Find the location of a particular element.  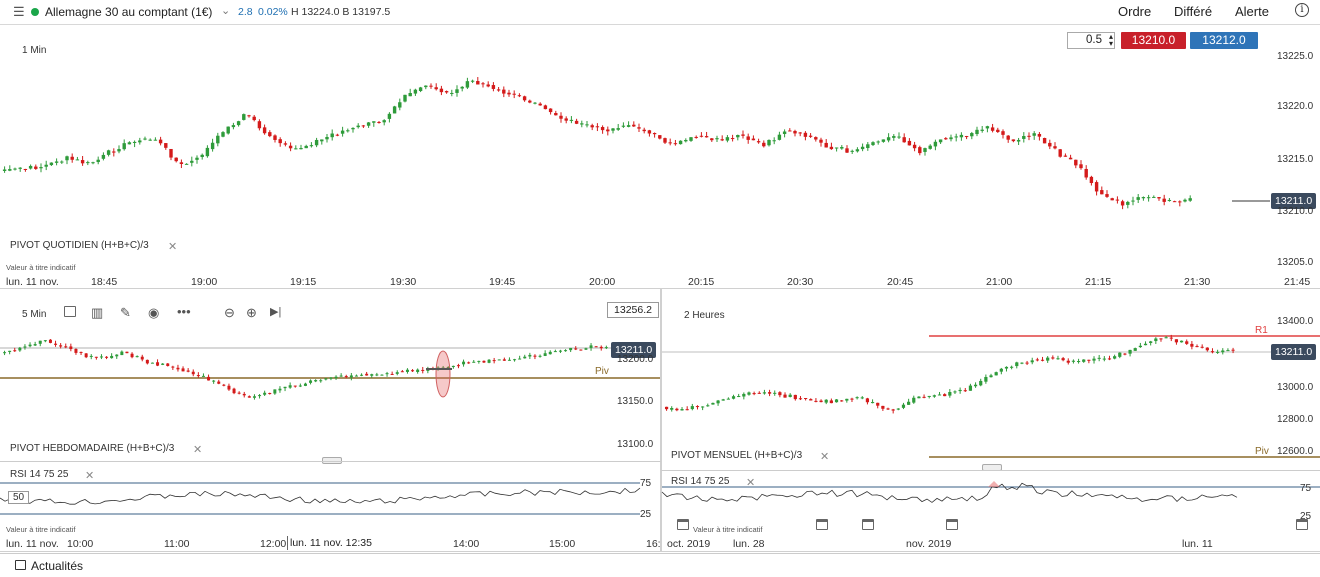

main-y-tick-4: 13205.0 is located at coordinates (1295, 262).